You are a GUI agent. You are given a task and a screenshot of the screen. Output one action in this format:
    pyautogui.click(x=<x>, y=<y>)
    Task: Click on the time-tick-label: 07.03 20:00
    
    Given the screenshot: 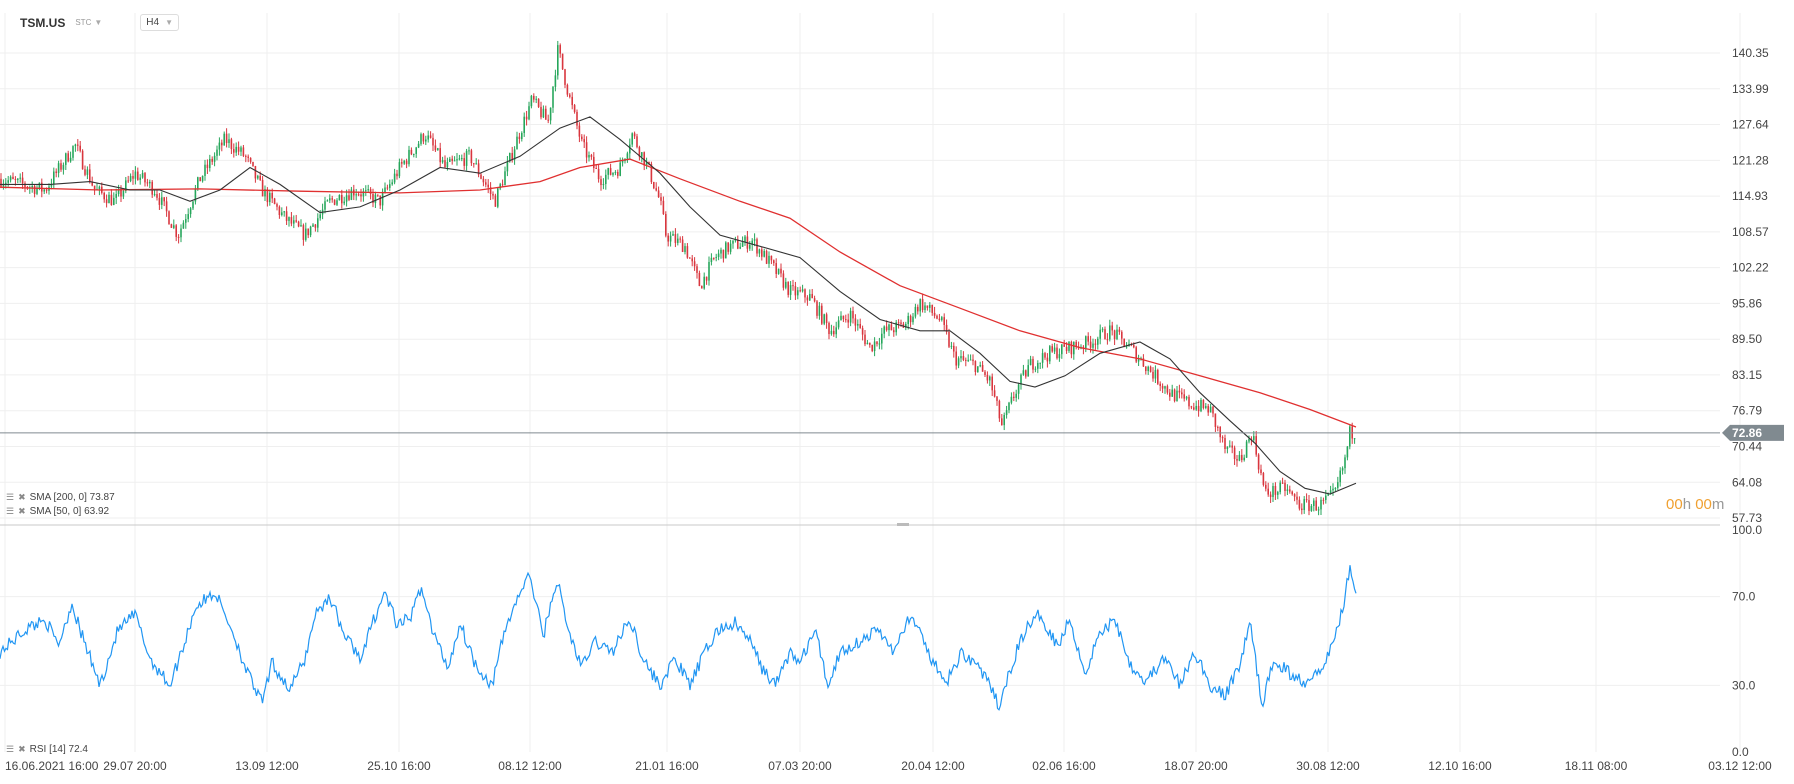 What is the action you would take?
    pyautogui.click(x=800, y=766)
    